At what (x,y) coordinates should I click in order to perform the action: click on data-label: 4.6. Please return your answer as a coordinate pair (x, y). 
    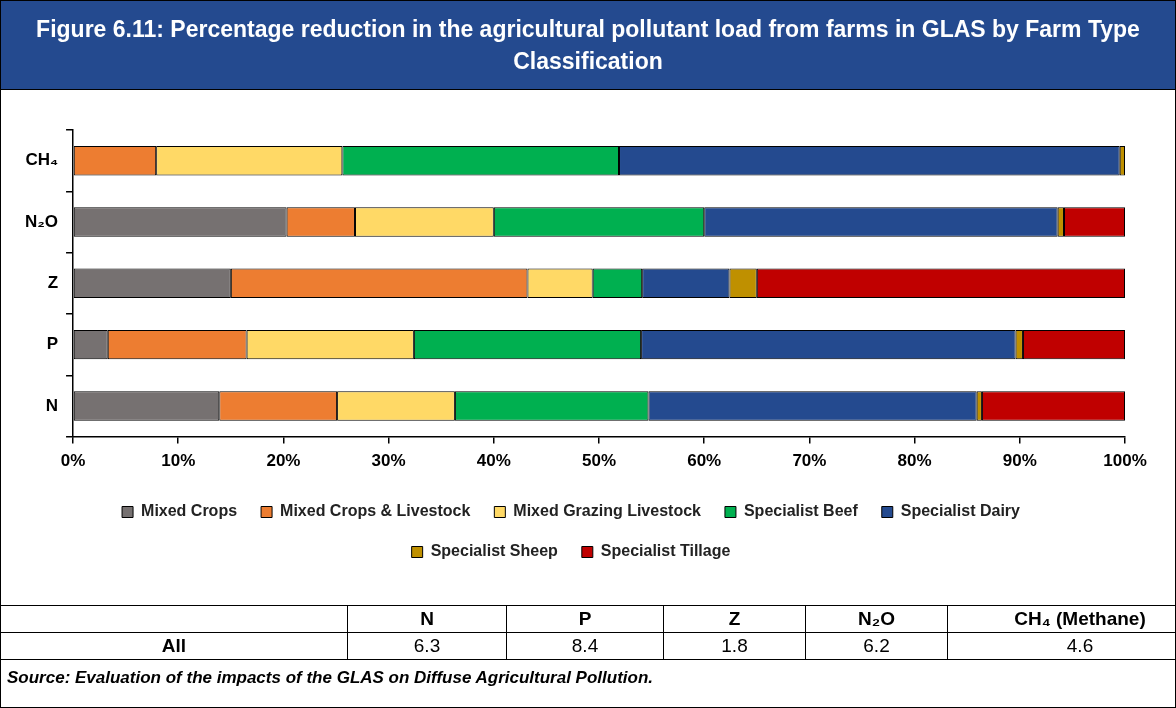
    Looking at the image, I should click on (1061, 646).